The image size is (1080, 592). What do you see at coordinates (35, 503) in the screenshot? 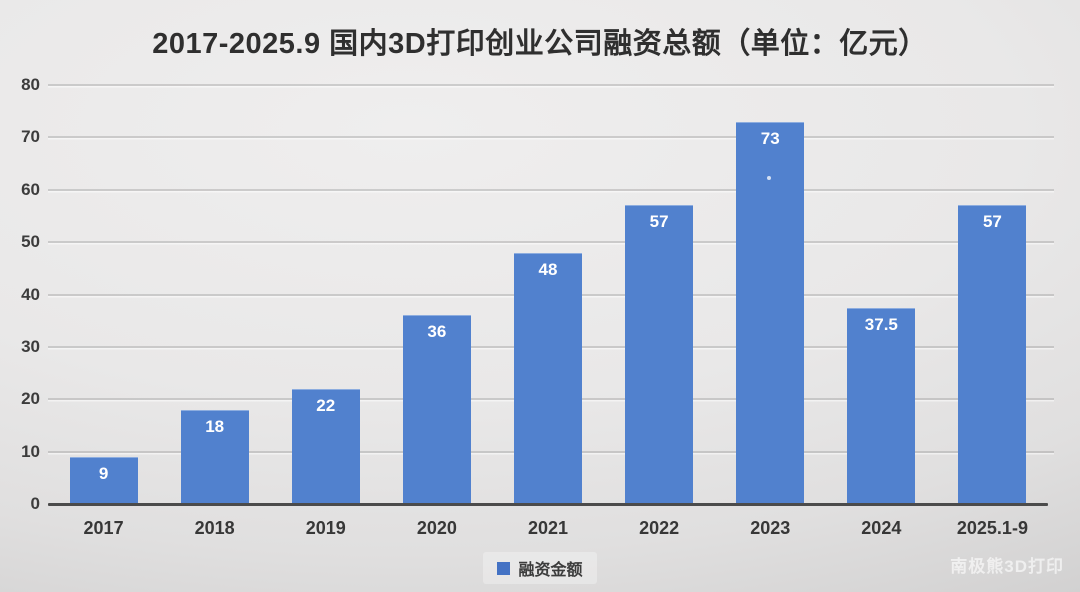
I see `y-tick-0: 0` at bounding box center [35, 503].